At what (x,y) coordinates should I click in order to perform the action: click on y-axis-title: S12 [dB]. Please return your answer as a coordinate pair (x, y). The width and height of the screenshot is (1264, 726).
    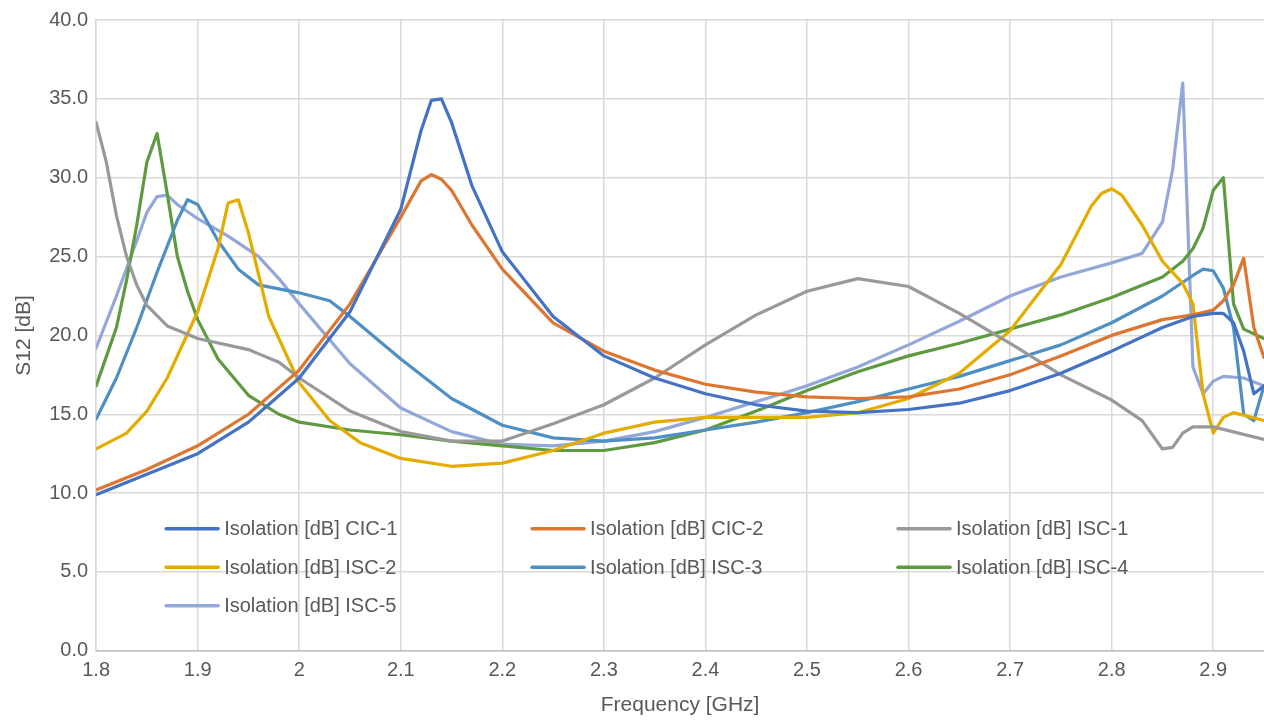
    Looking at the image, I should click on (23, 335).